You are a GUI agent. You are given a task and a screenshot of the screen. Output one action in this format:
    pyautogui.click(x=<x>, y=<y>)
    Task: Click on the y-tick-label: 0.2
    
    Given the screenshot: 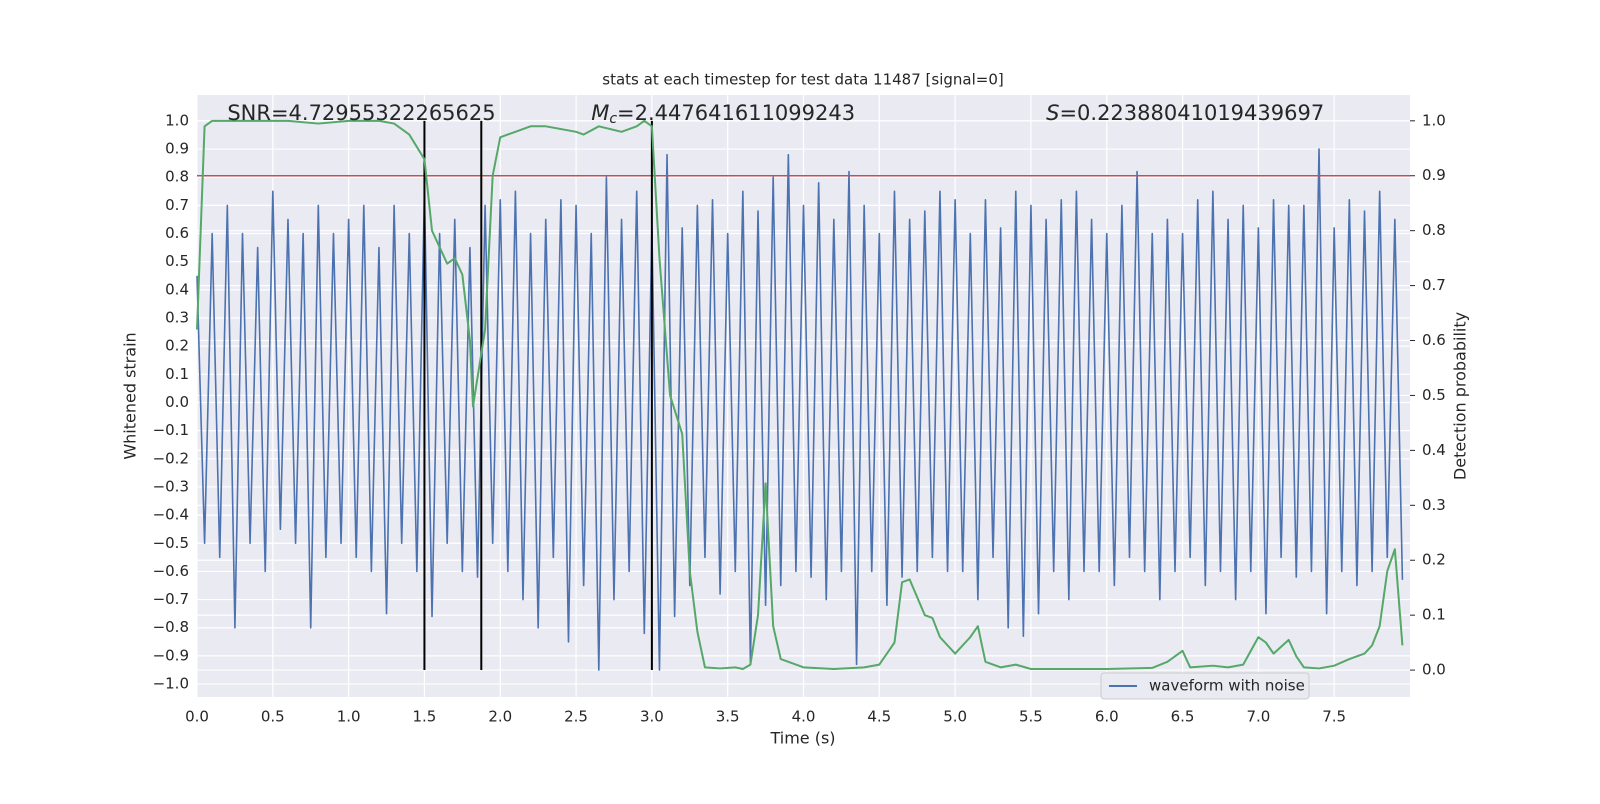 What is the action you would take?
    pyautogui.click(x=177, y=346)
    